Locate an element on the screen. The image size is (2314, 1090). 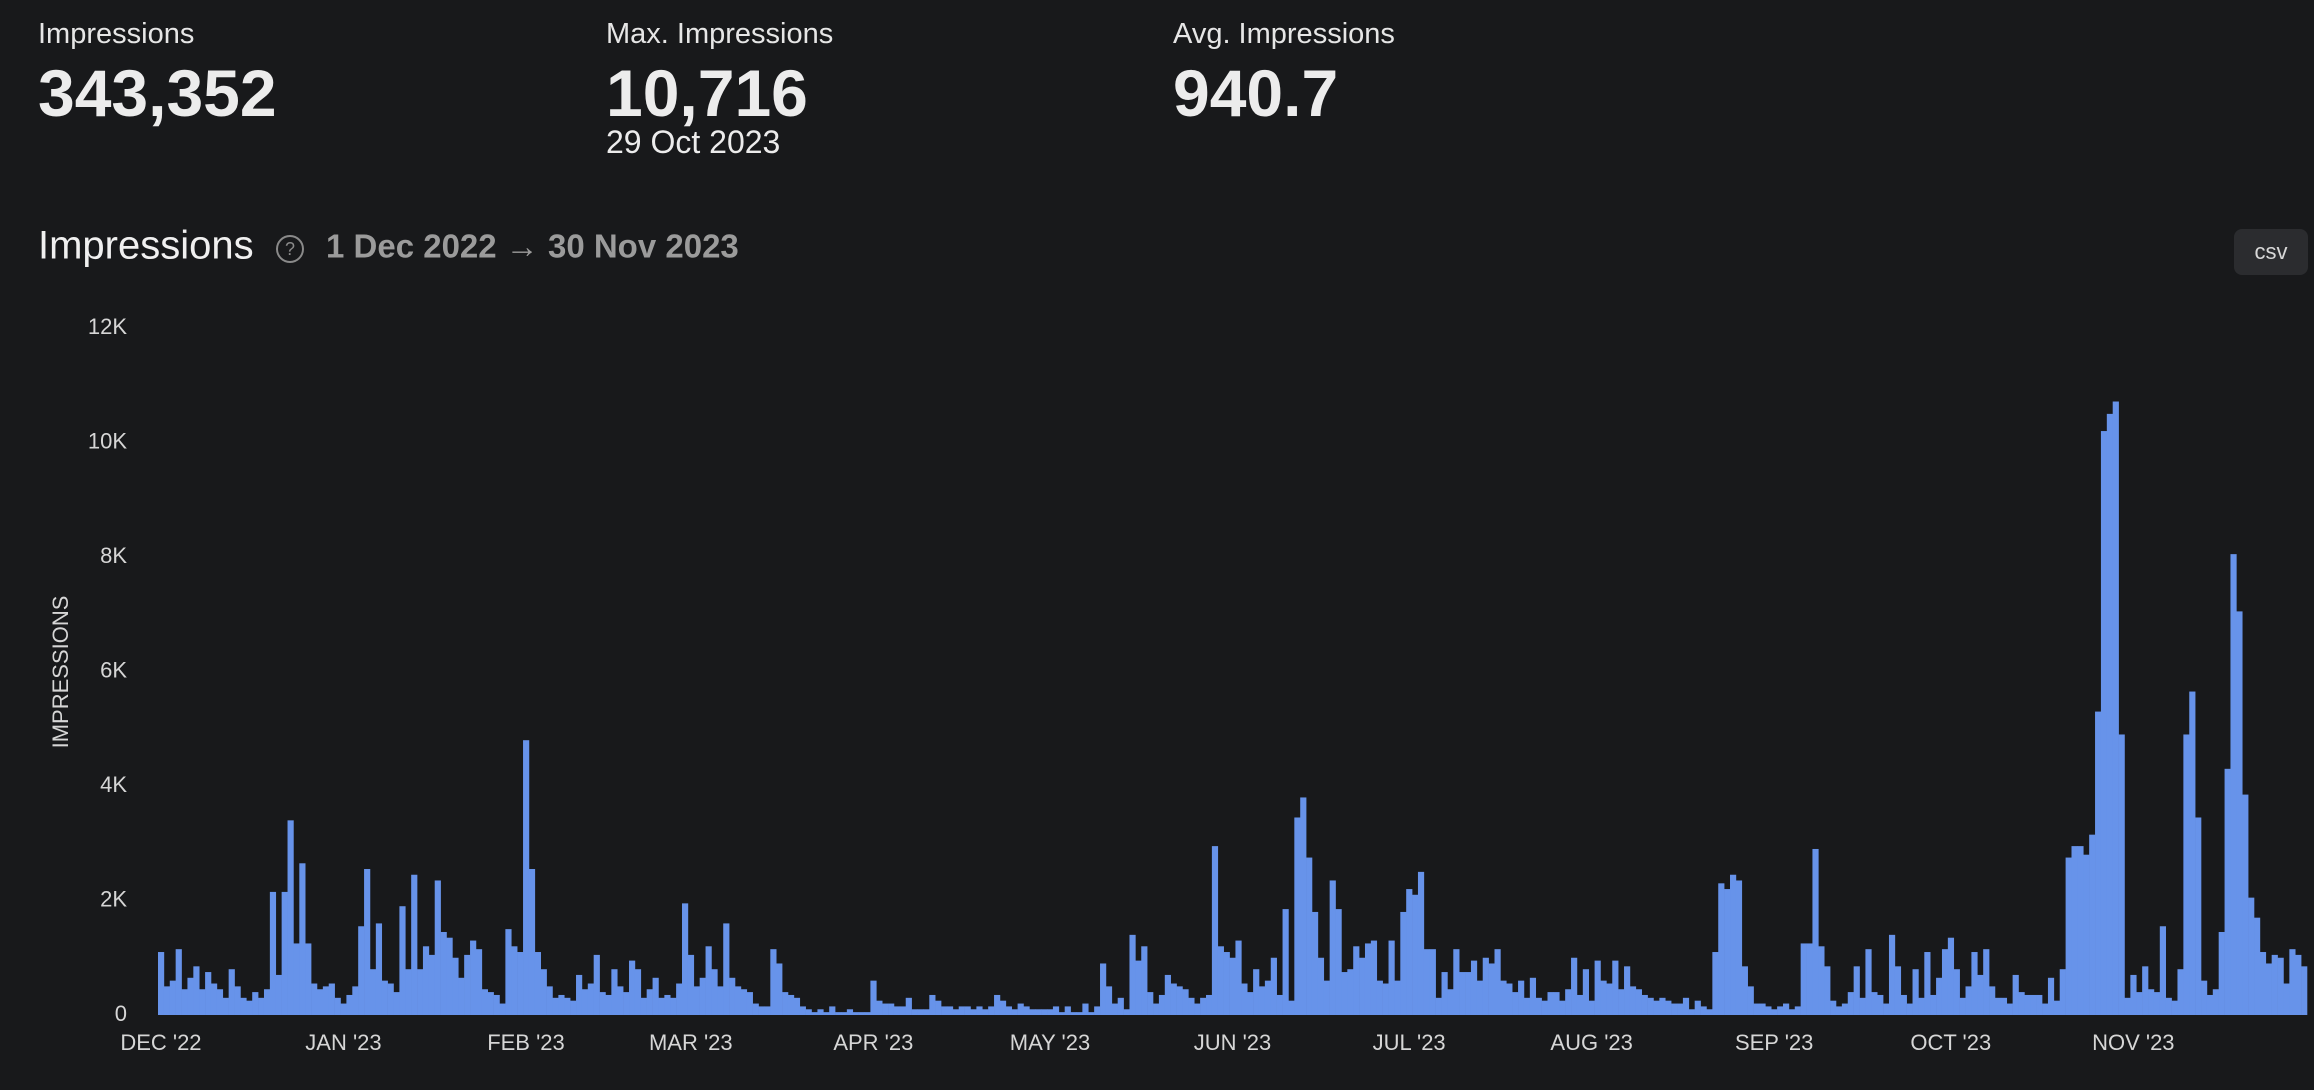
y-tick-label: 2K is located at coordinates (113, 898).